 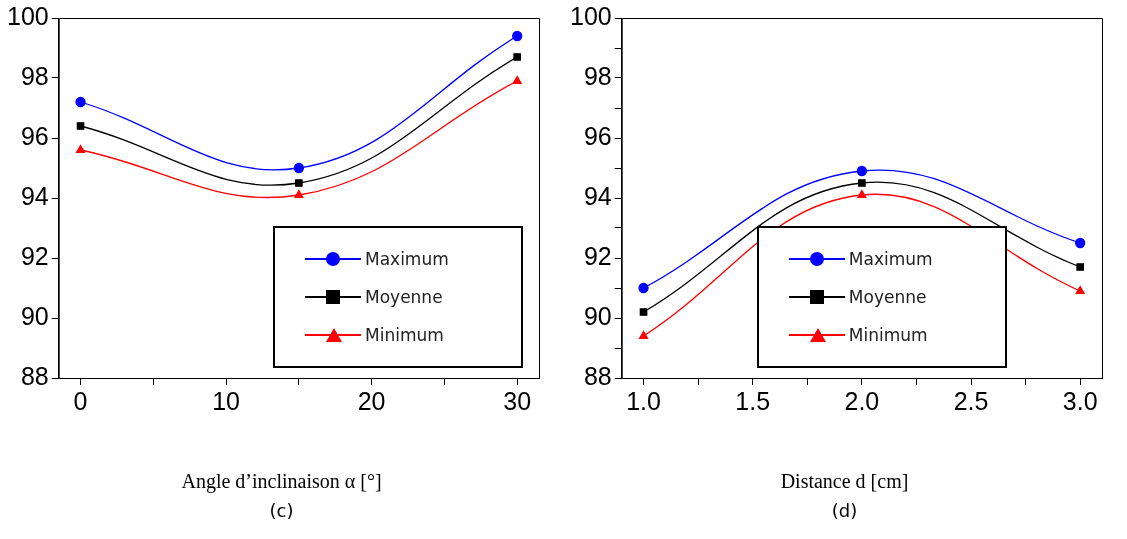 I want to click on x-tick-label: 3.0, so click(x=1080, y=400).